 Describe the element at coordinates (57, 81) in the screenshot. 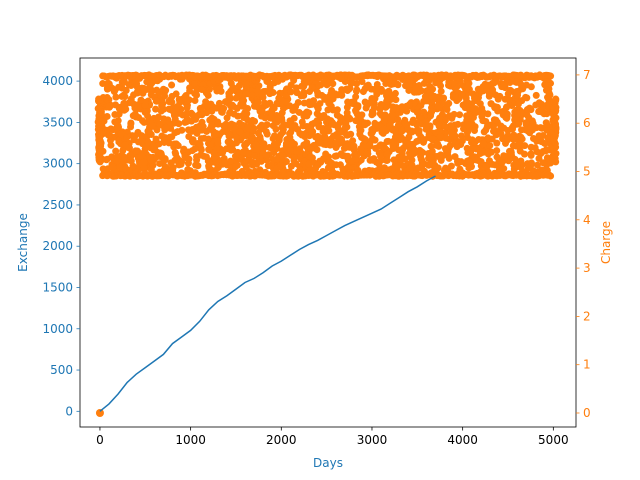

I see `left-y-tick-label: 4000` at that location.